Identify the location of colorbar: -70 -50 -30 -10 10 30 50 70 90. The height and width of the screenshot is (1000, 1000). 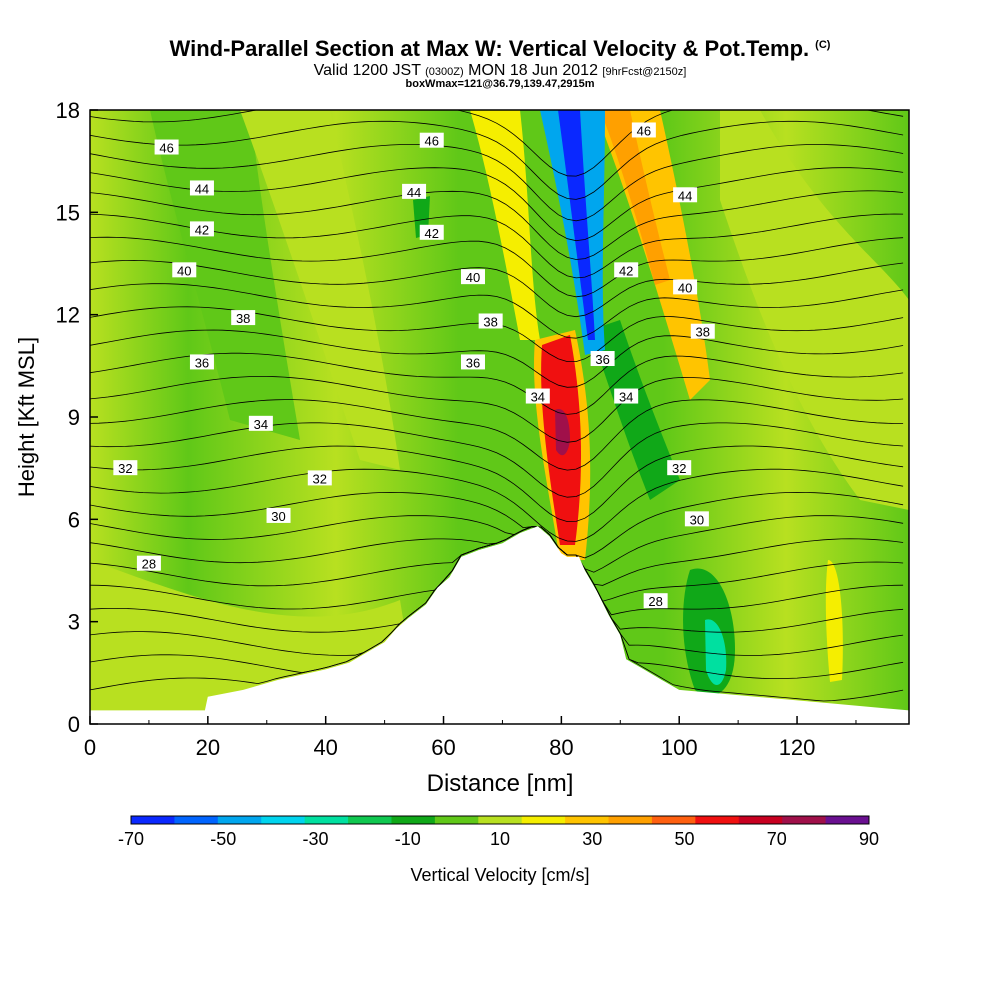
(498, 832).